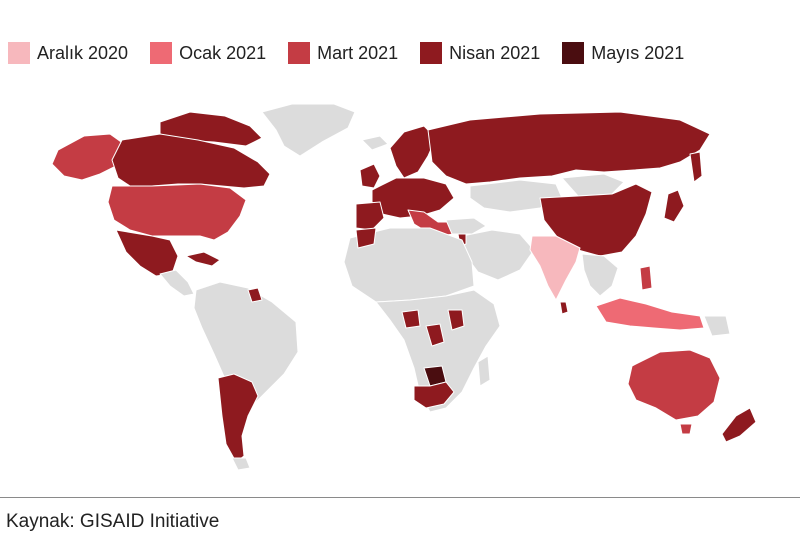 This screenshot has height=546, width=800. Describe the element at coordinates (177, 283) in the screenshot. I see `central-america` at that location.